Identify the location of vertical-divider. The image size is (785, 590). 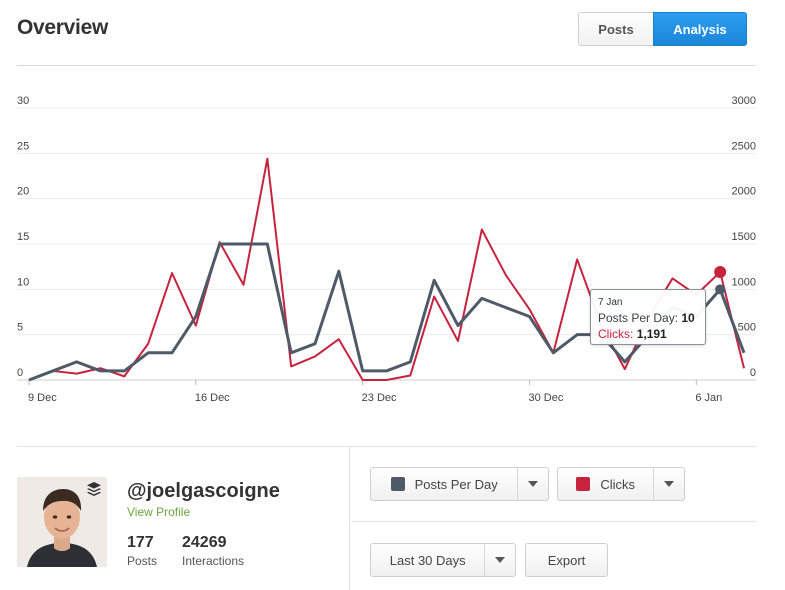
(349, 518).